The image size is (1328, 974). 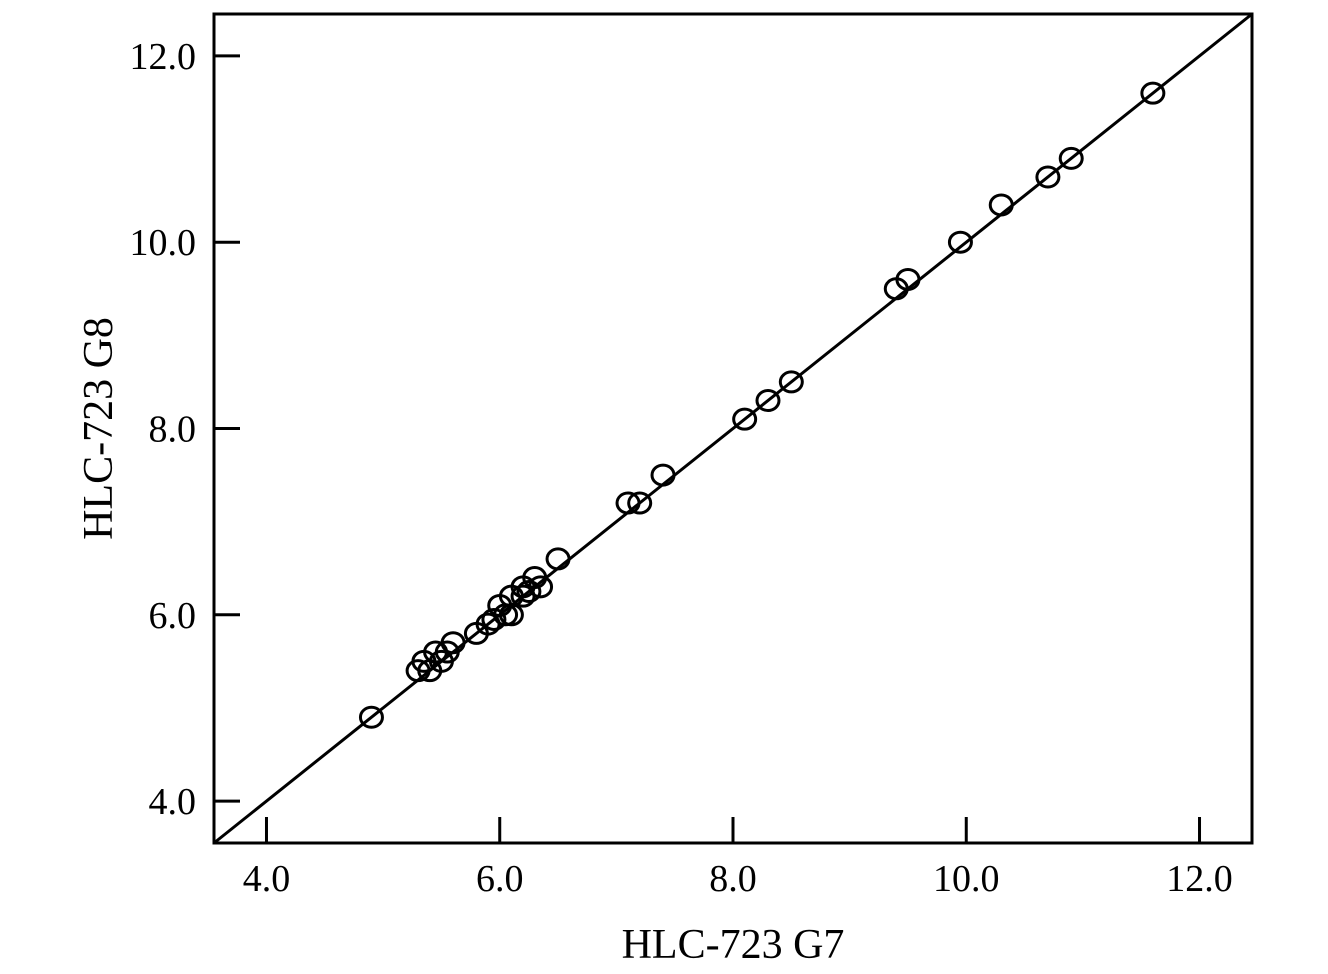 I want to click on y-tick-label: 12.0, so click(x=163, y=57).